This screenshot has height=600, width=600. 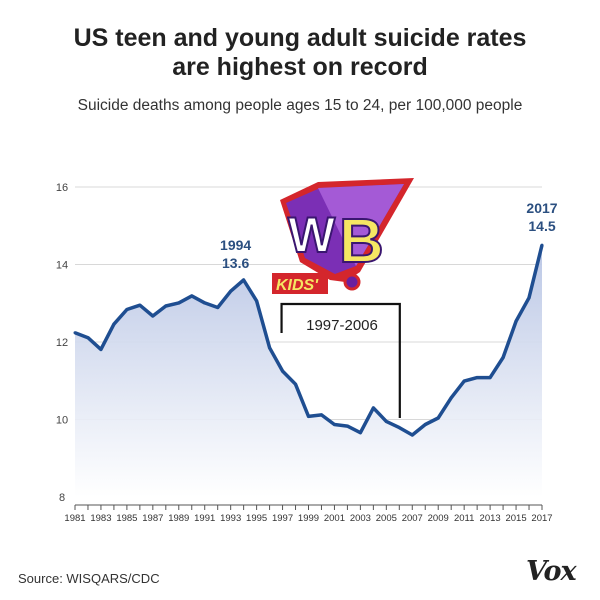 What do you see at coordinates (62, 498) in the screenshot?
I see `y-tick-label: 8` at bounding box center [62, 498].